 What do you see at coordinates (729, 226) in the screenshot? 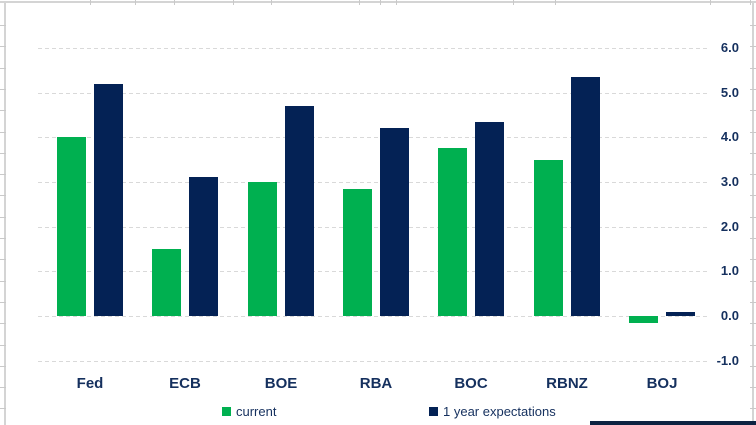
I see `y-axis-tick-label: 2.0` at bounding box center [729, 226].